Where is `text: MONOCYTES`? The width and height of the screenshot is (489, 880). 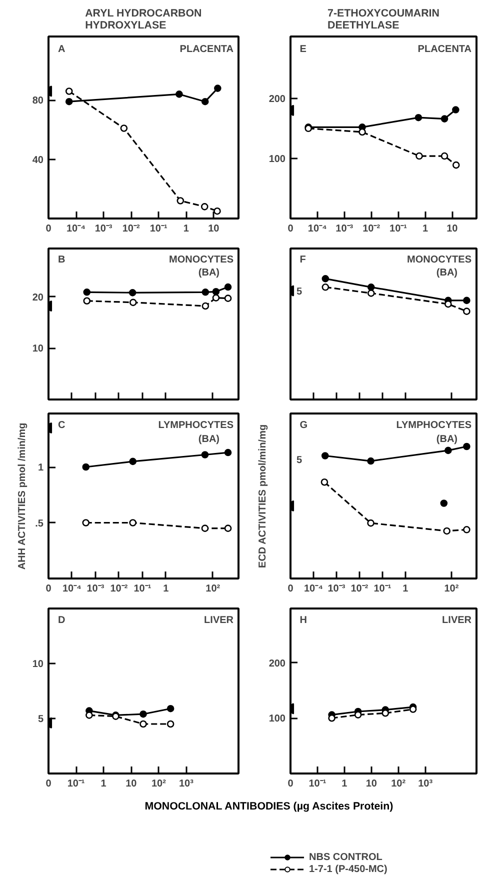
text: MONOCYTES is located at coordinates (439, 260).